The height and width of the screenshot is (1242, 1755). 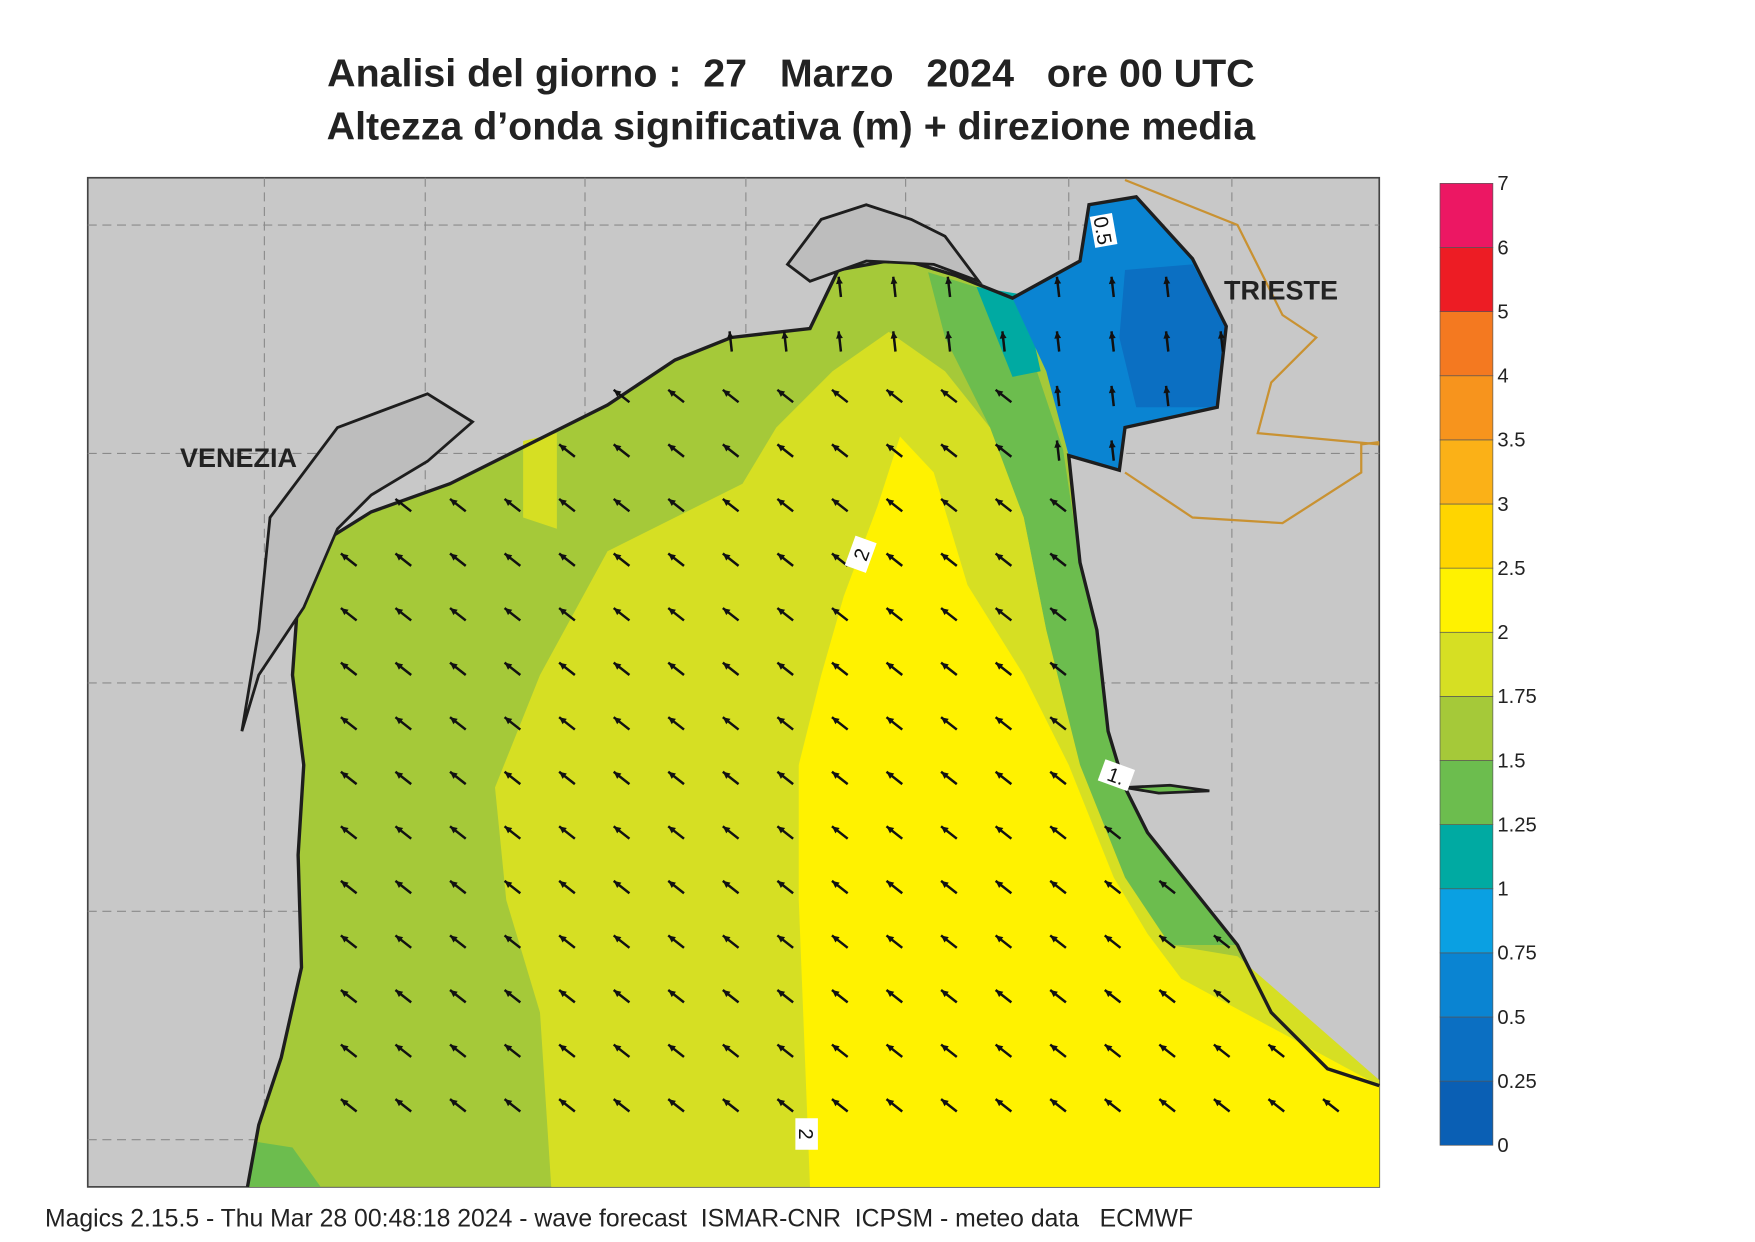 I want to click on colorbar-label: 3.5, so click(x=1511, y=441).